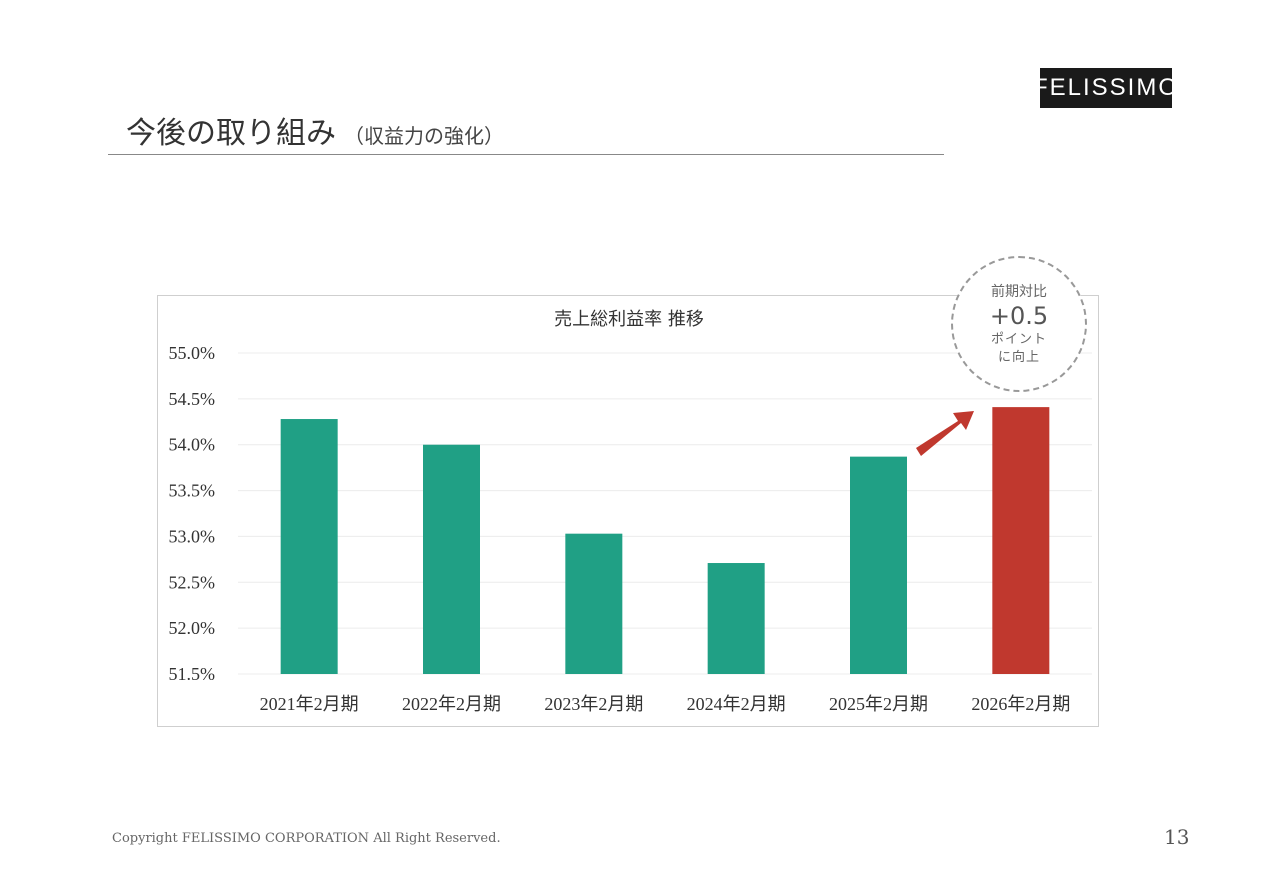 Image resolution: width=1280 pixels, height=886 pixels. Describe the element at coordinates (736, 618) in the screenshot. I see `bar-2024年2月期` at that location.